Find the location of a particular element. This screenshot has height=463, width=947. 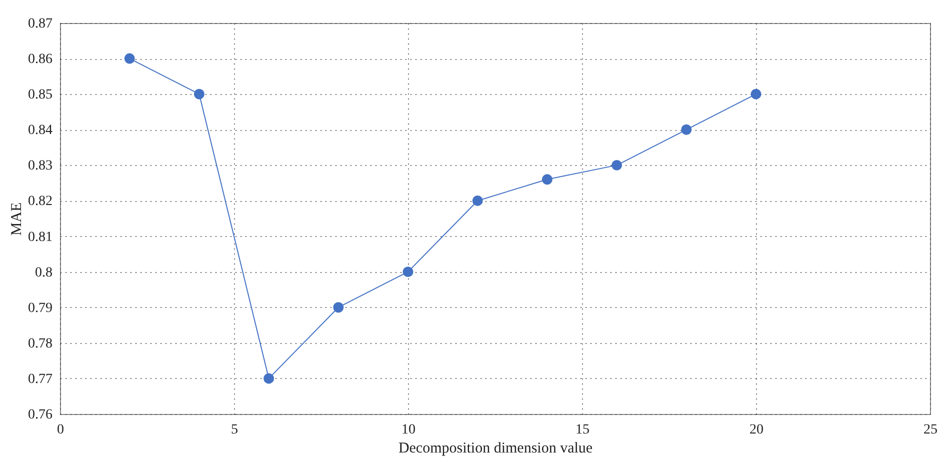

x-tick-label: 15 is located at coordinates (583, 430).